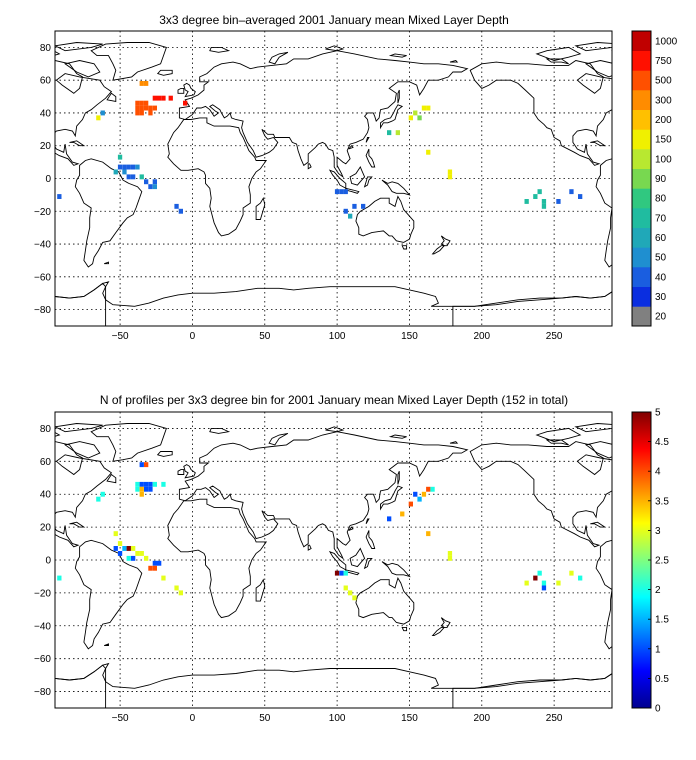 The height and width of the screenshot is (760, 696). I want to click on y-tick-label: 80, so click(46, 429).